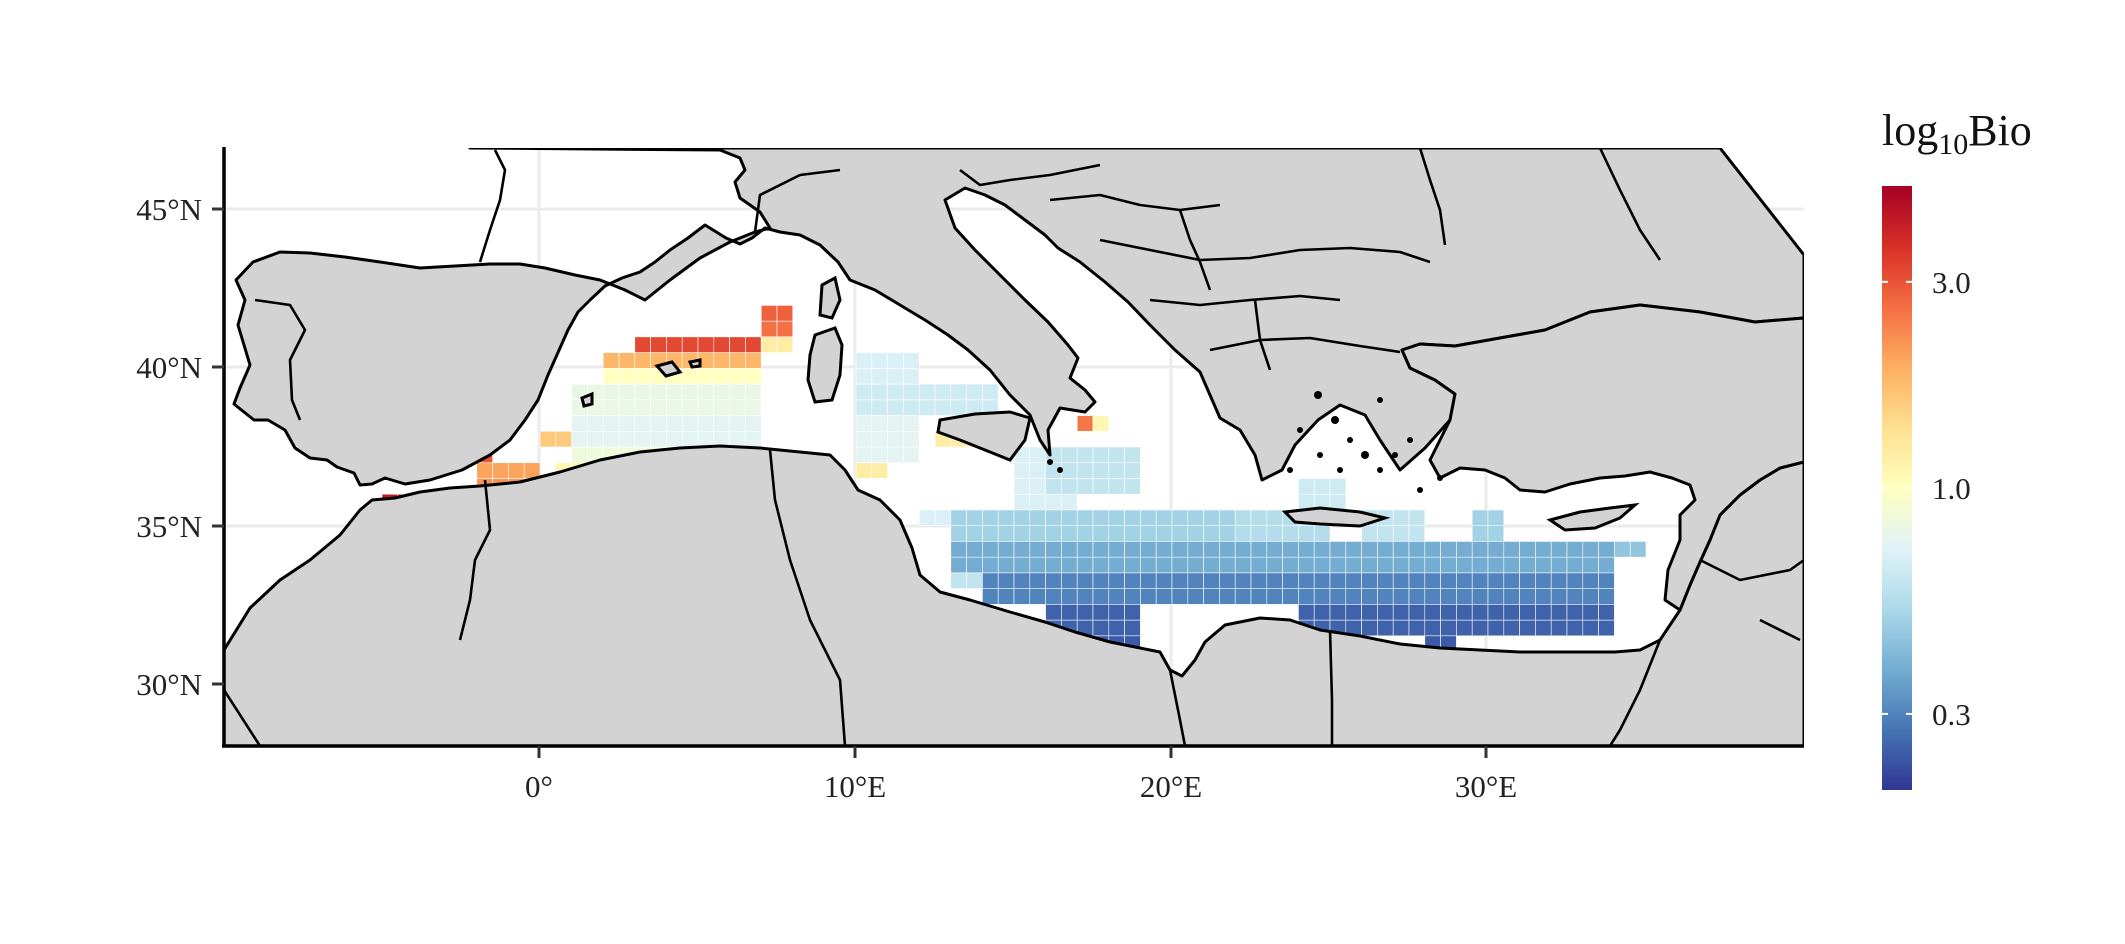 The image size is (2125, 944). What do you see at coordinates (169, 209) in the screenshot?
I see `y-tick-label: 45°N` at bounding box center [169, 209].